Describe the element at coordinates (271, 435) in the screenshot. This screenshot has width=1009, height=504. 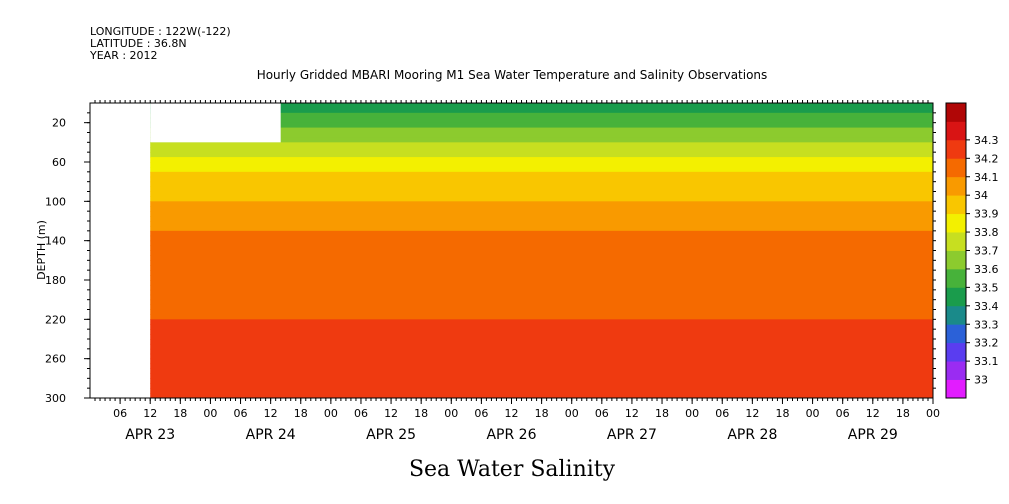
I see `x-date-label: APR 24` at that location.